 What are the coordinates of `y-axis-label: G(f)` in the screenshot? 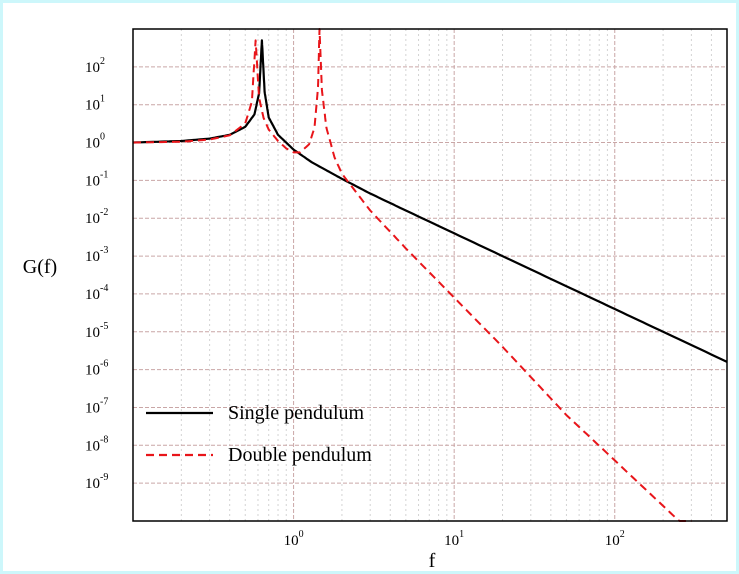 It's located at (40, 267).